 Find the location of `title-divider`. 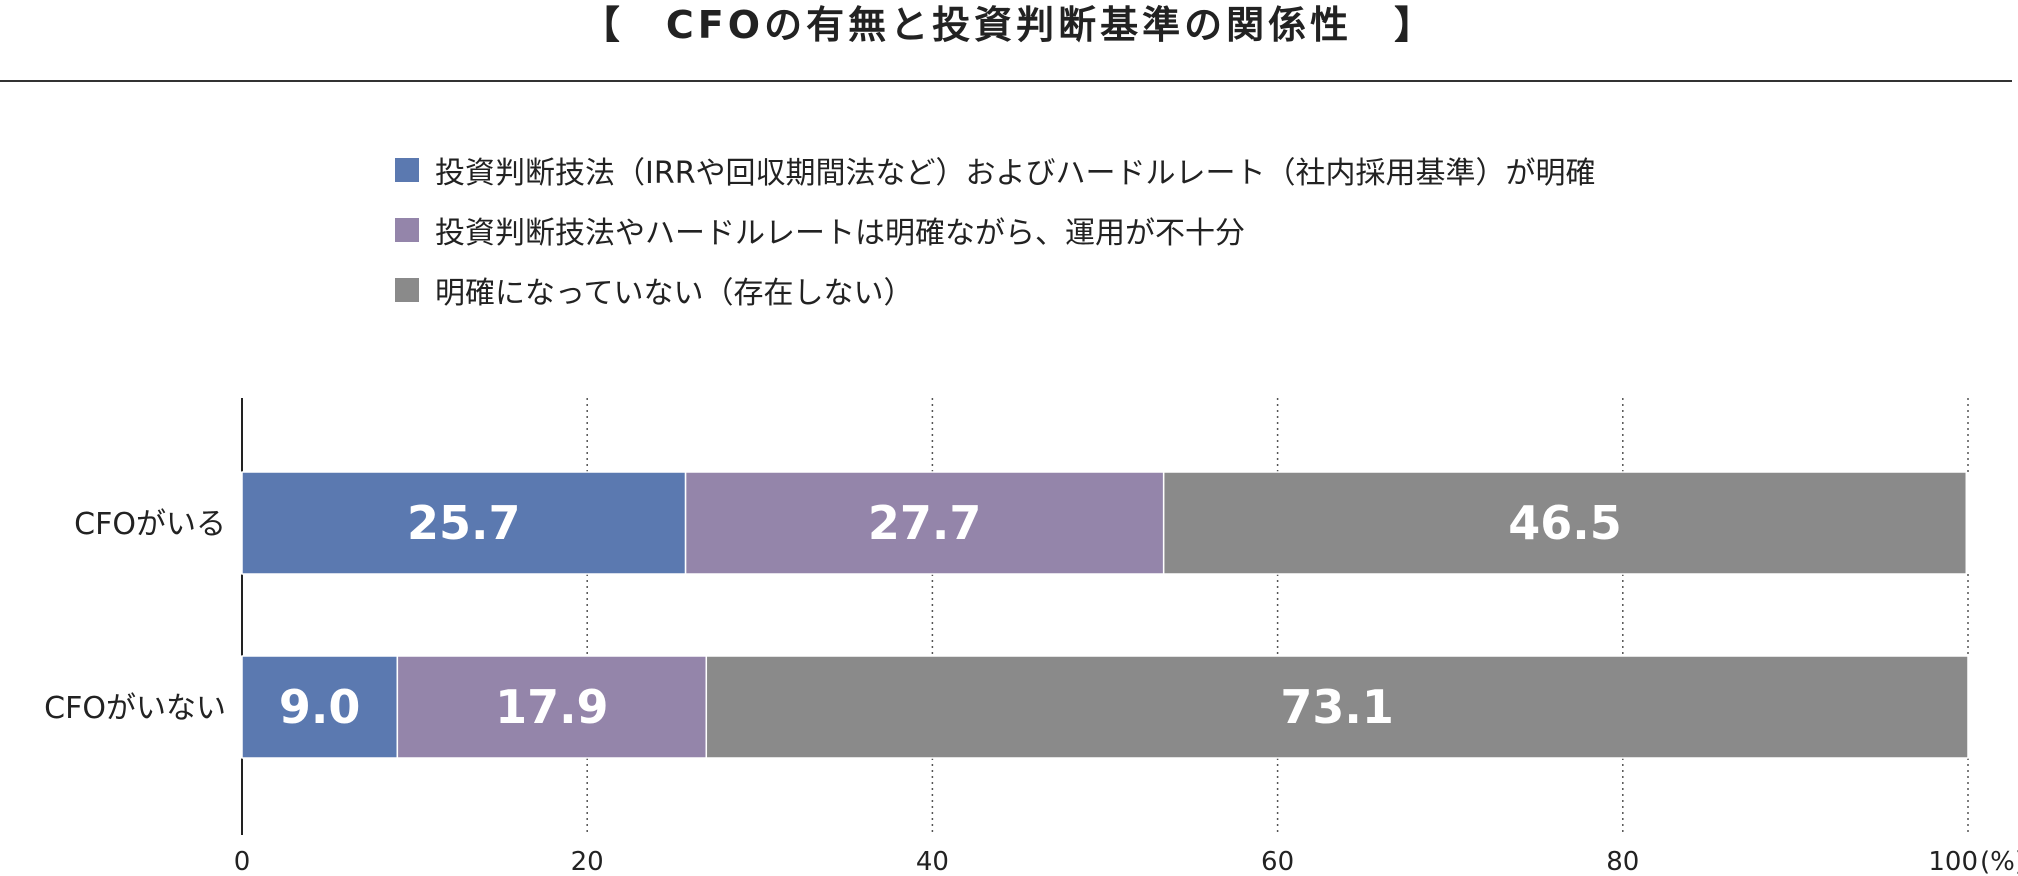

title-divider is located at coordinates (1006, 81).